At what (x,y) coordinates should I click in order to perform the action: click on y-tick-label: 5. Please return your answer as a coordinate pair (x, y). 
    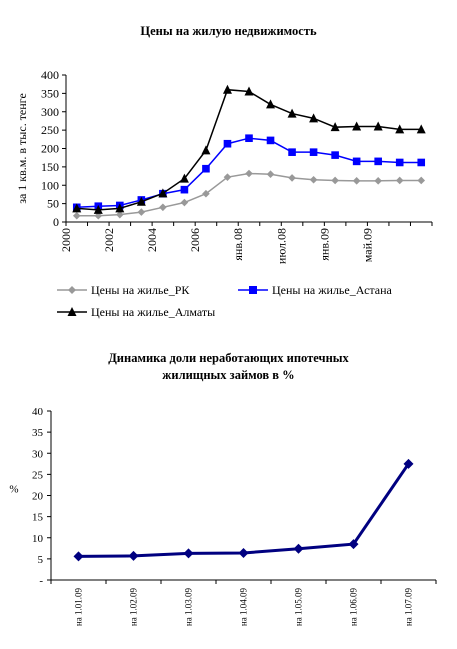
    Looking at the image, I should click on (41, 560).